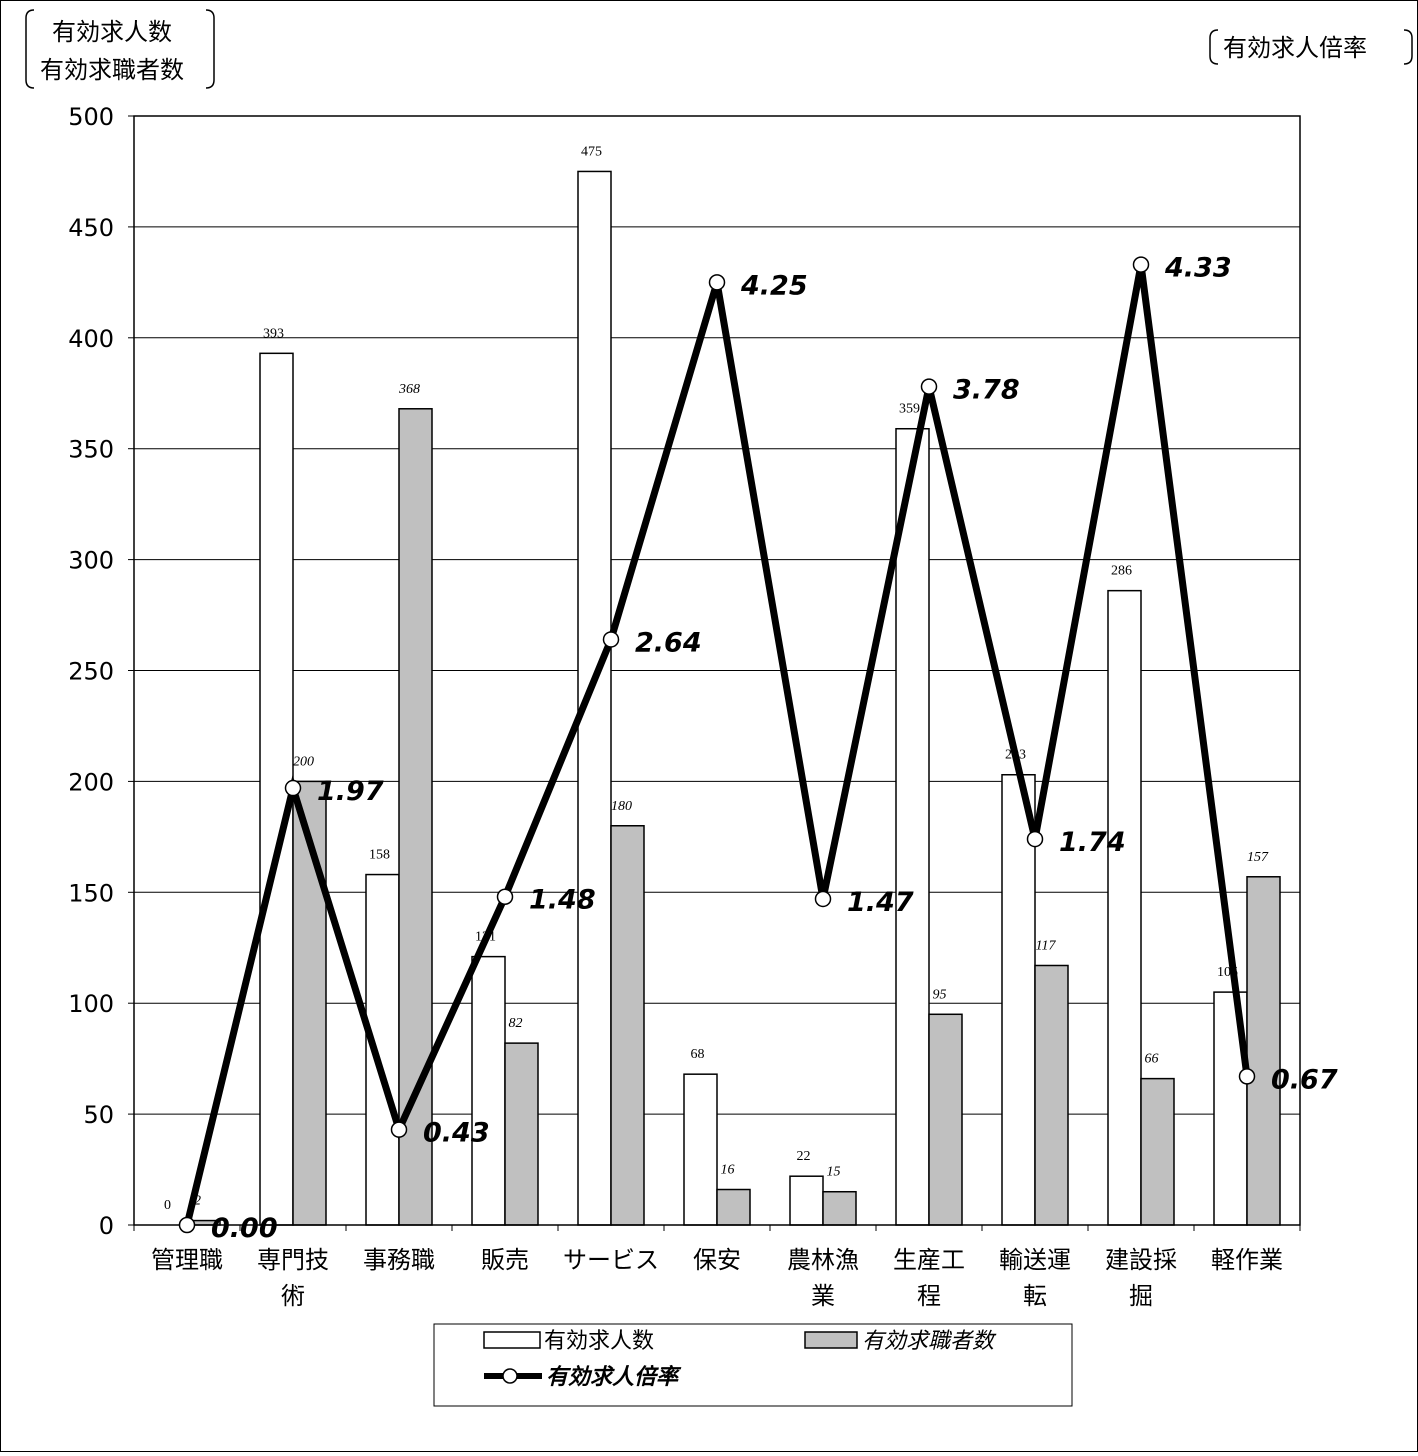  I want to click on x-tick-label: 生産工, so click(929, 1260).